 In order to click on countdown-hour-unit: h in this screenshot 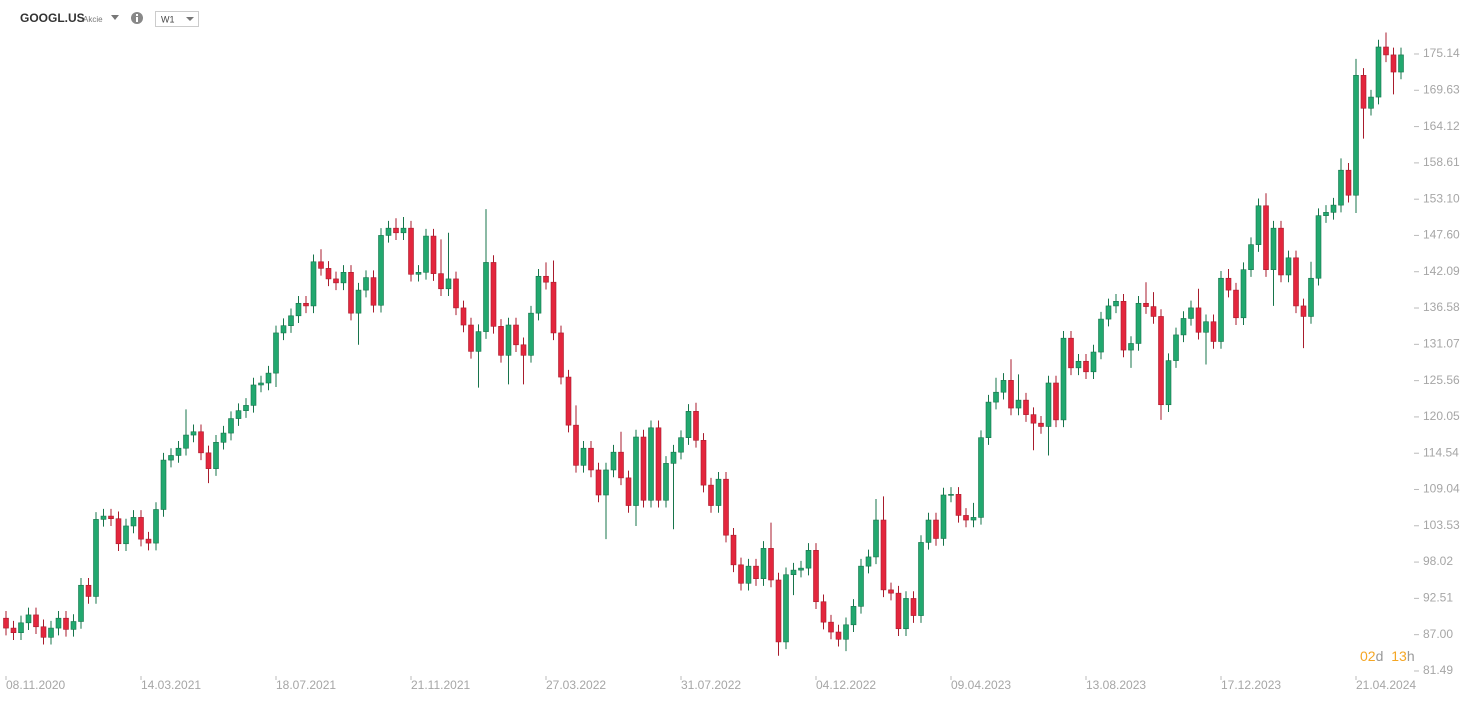, I will do `click(1411, 656)`.